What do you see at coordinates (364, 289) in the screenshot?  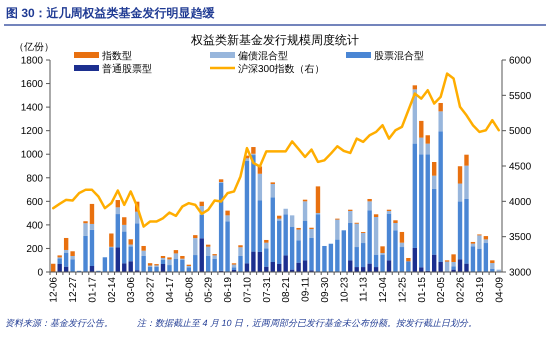 I see `x-tick-label: 11-13` at bounding box center [364, 289].